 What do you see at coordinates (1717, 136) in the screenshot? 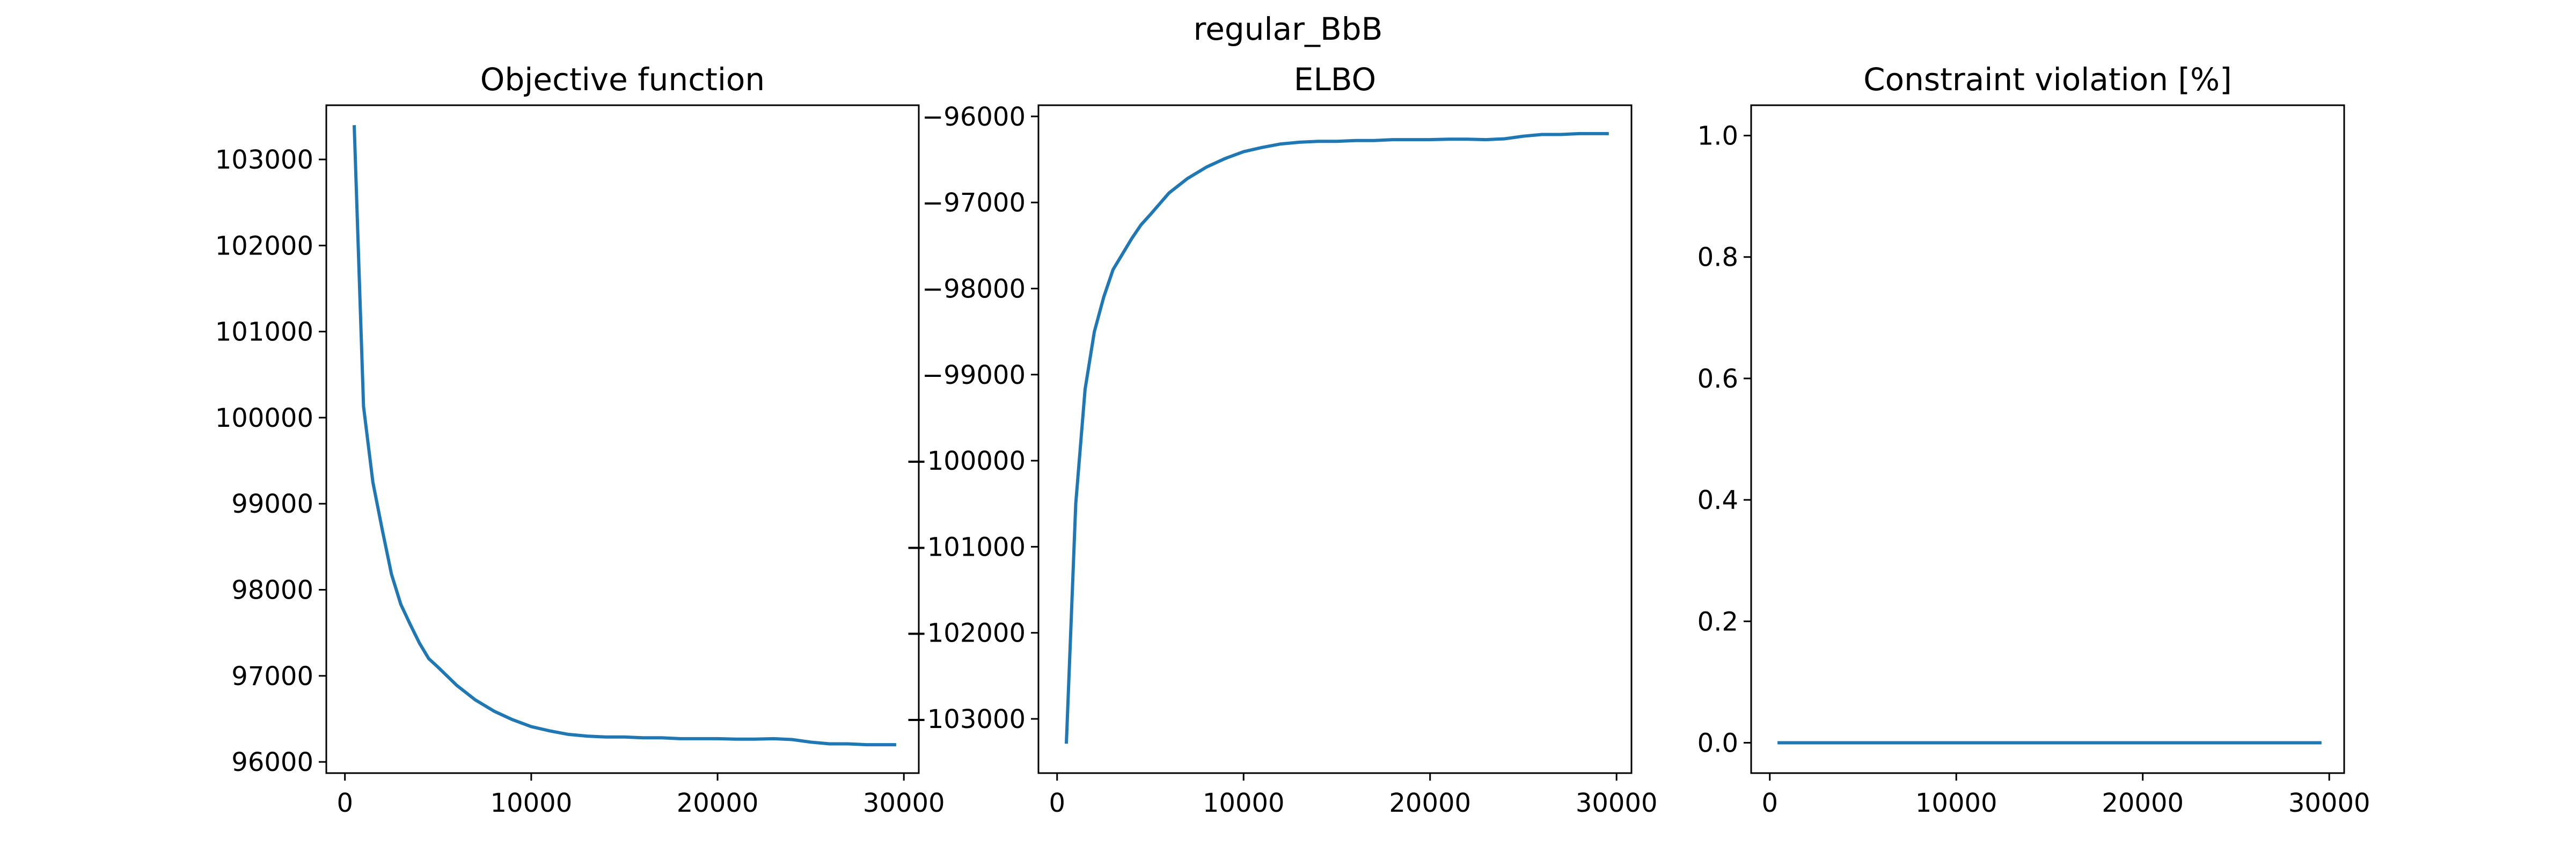
I see `y-tick-label: 1.0` at bounding box center [1717, 136].